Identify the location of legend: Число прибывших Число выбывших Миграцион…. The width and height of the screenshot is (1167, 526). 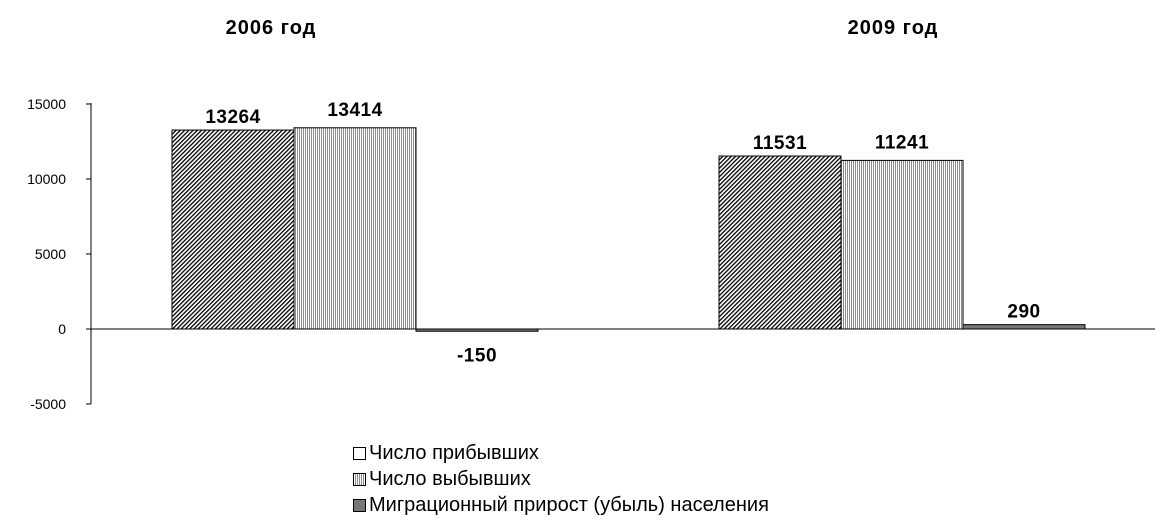
(561, 479).